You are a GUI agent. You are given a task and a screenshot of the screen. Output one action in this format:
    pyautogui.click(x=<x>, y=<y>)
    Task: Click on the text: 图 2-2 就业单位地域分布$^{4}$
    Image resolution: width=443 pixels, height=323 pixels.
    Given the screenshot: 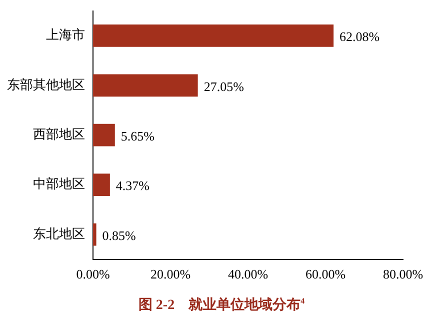 What is the action you would take?
    pyautogui.click(x=221, y=305)
    